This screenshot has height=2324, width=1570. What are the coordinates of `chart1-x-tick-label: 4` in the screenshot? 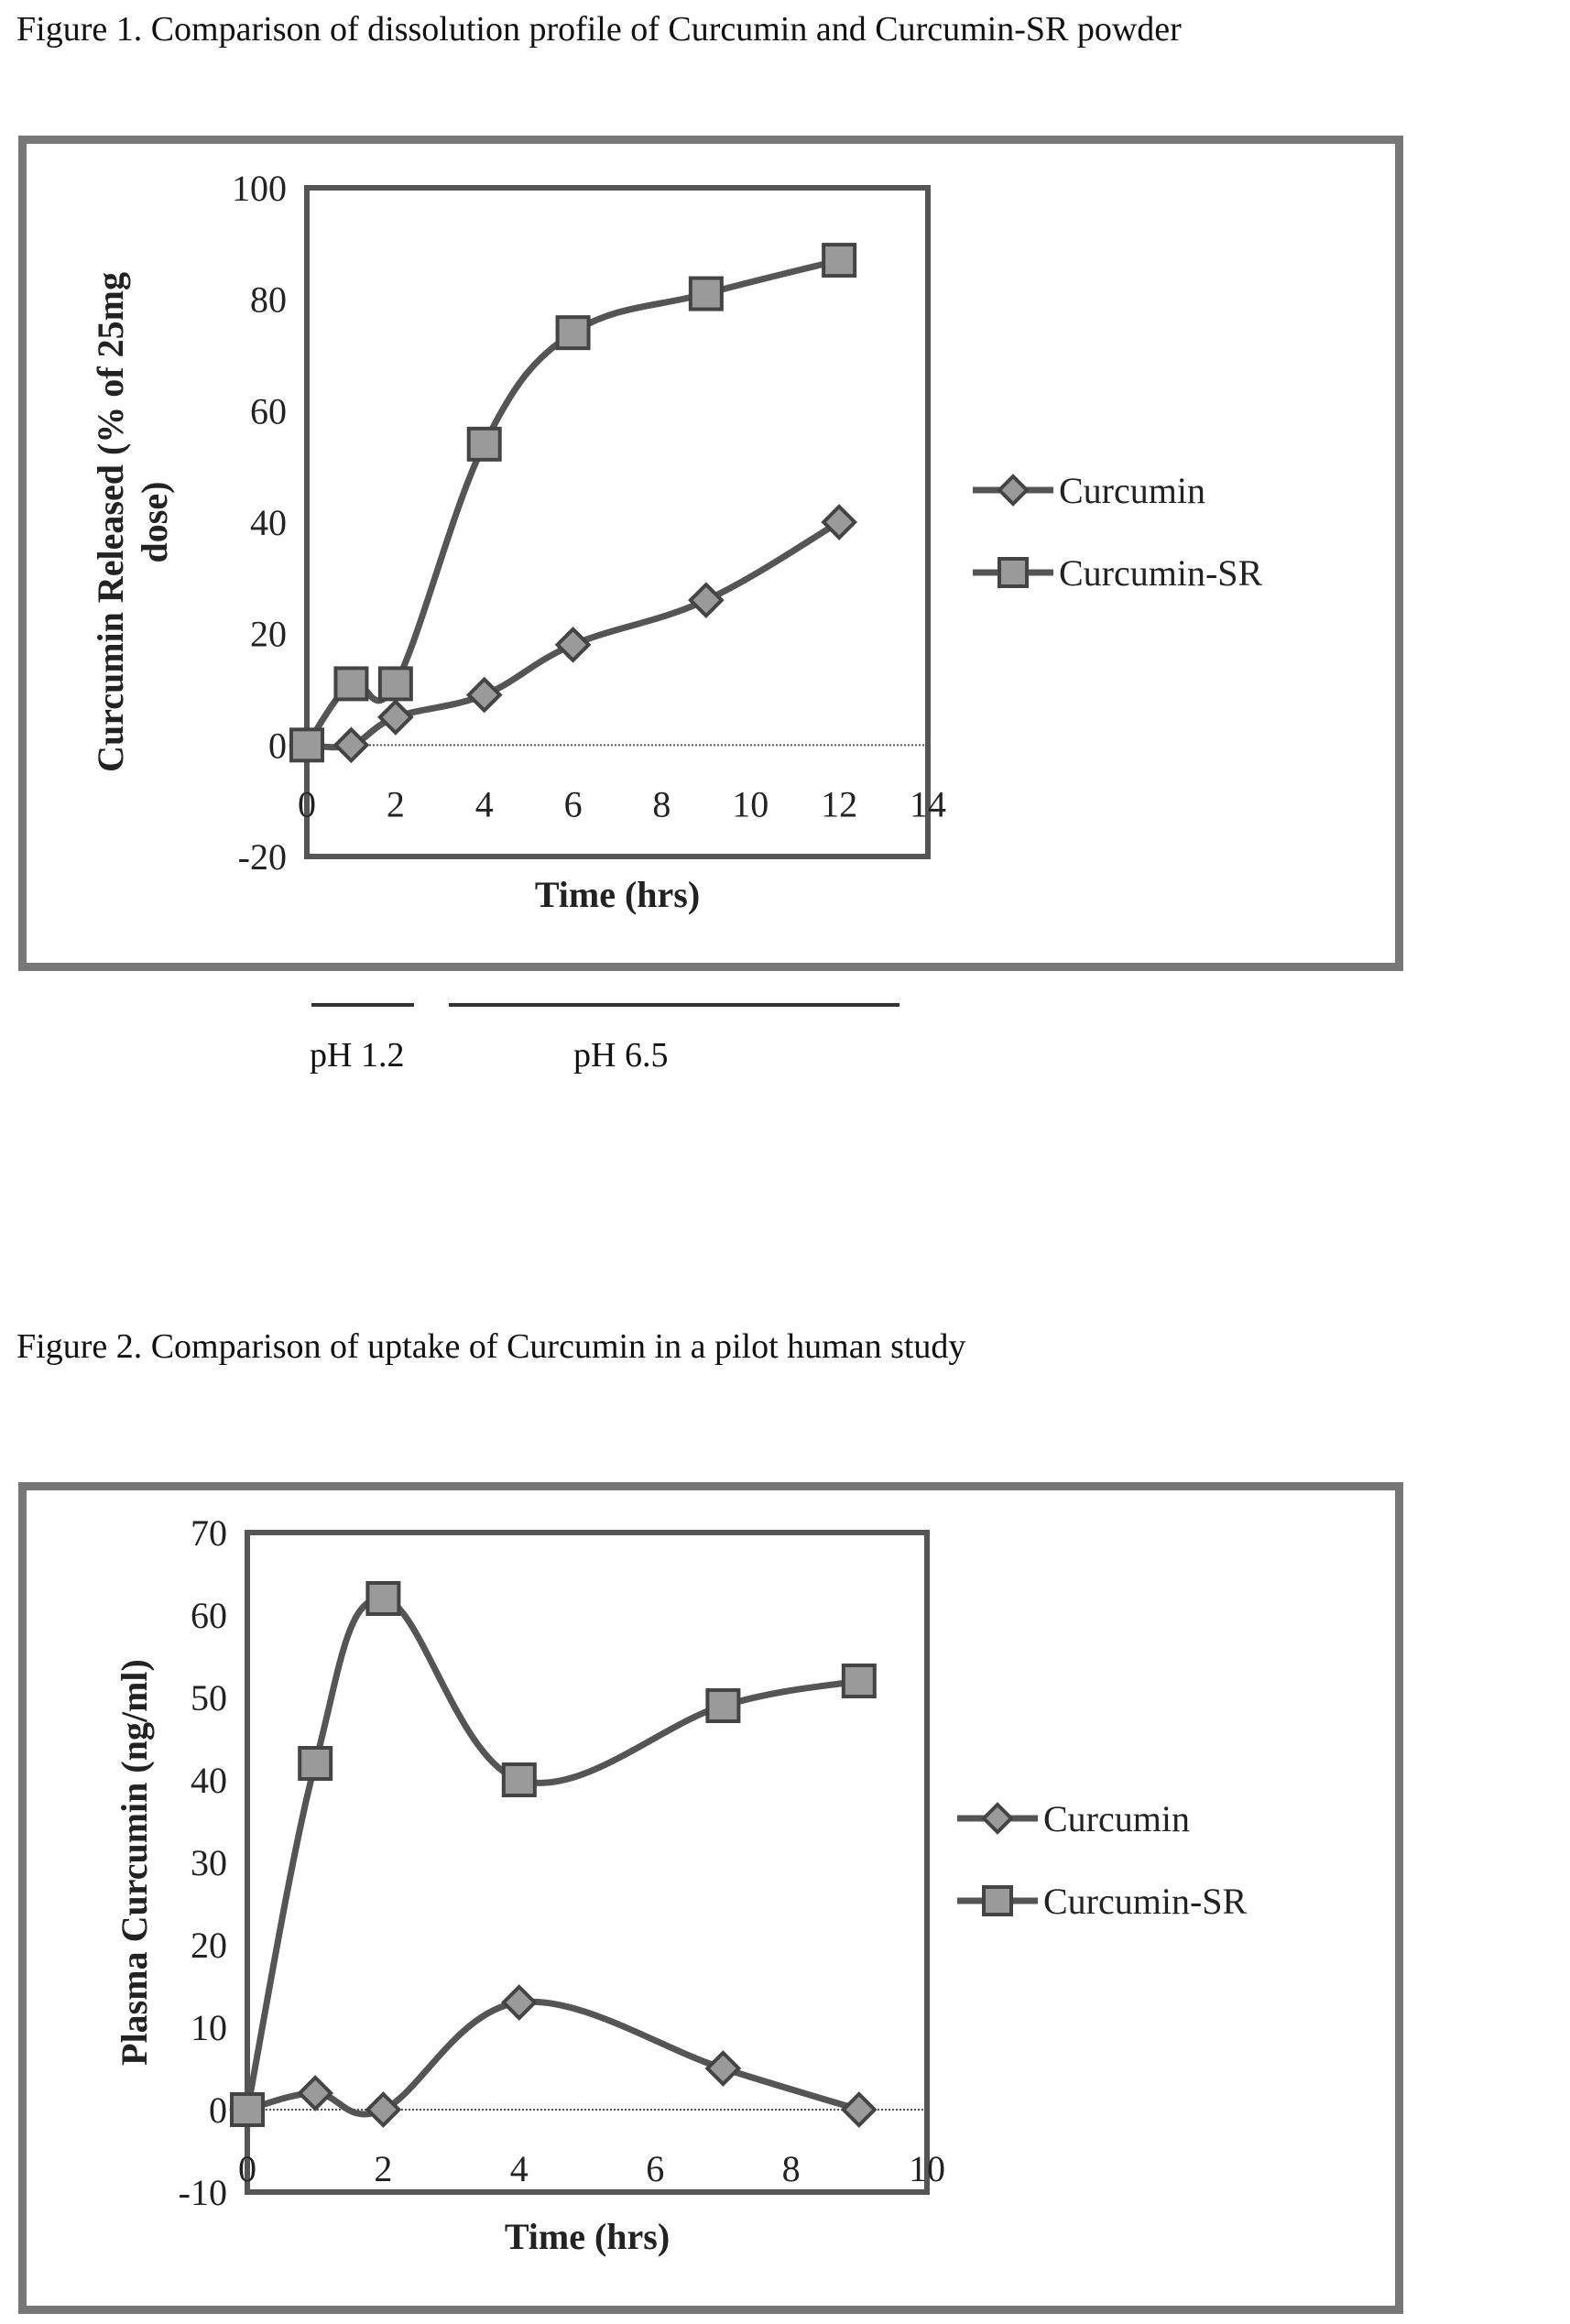 It's located at (484, 803).